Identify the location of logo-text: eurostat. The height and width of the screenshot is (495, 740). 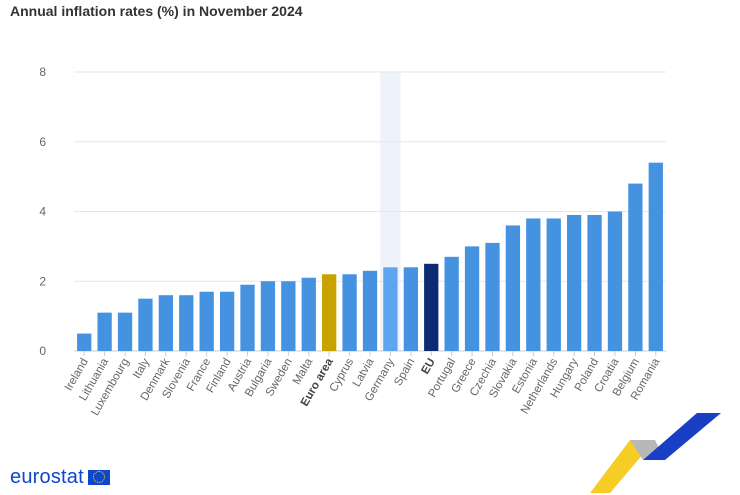
(47, 477).